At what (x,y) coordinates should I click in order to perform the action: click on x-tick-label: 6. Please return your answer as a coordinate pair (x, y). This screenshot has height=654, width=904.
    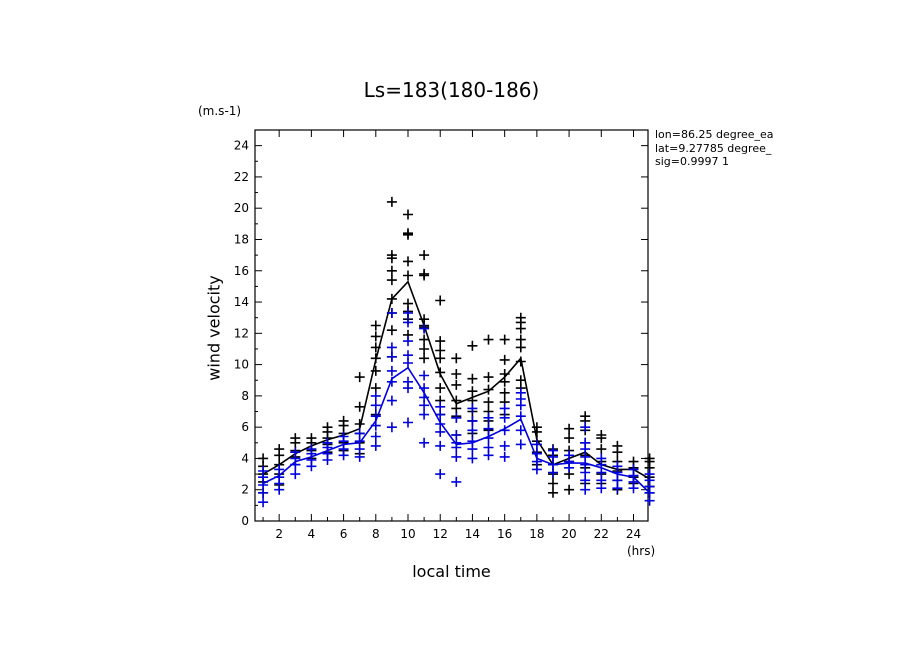
    Looking at the image, I should click on (344, 534).